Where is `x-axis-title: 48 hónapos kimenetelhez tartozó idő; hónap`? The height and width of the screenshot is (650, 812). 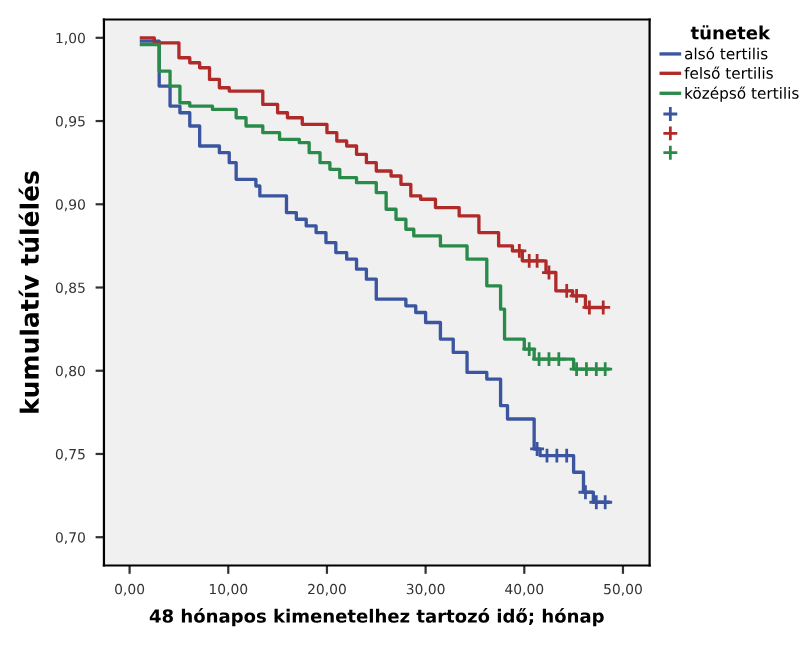
x-axis-title: 48 hónapos kimenetelhez tartozó idő; hónap is located at coordinates (376, 617).